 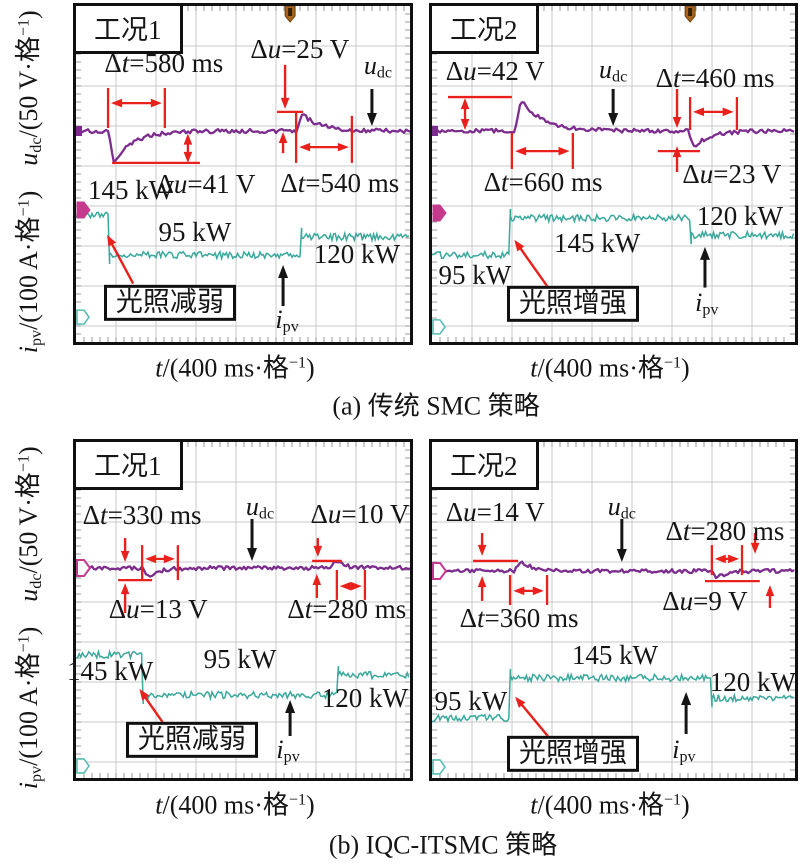 I want to click on caption-a: (a) 传统 SMC 策略, so click(x=436, y=406).